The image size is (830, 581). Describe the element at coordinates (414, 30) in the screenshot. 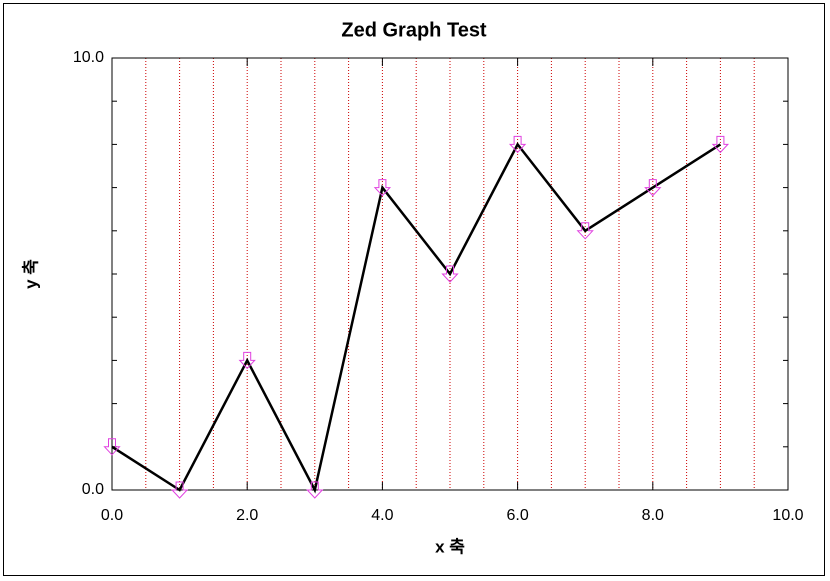

I see `chart-title: Zed Graph Test` at that location.